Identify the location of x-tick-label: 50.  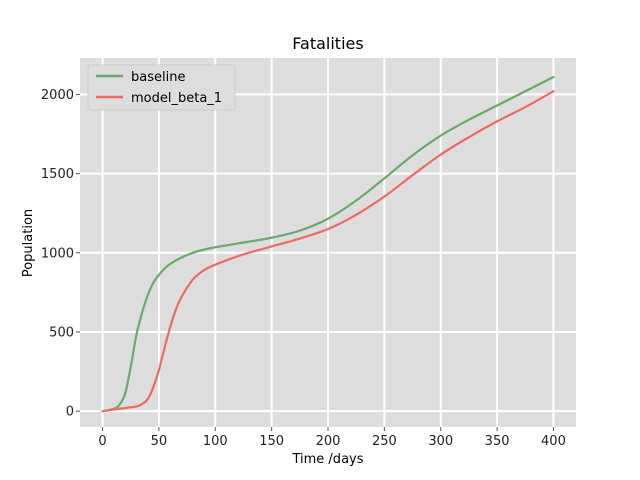
(159, 441).